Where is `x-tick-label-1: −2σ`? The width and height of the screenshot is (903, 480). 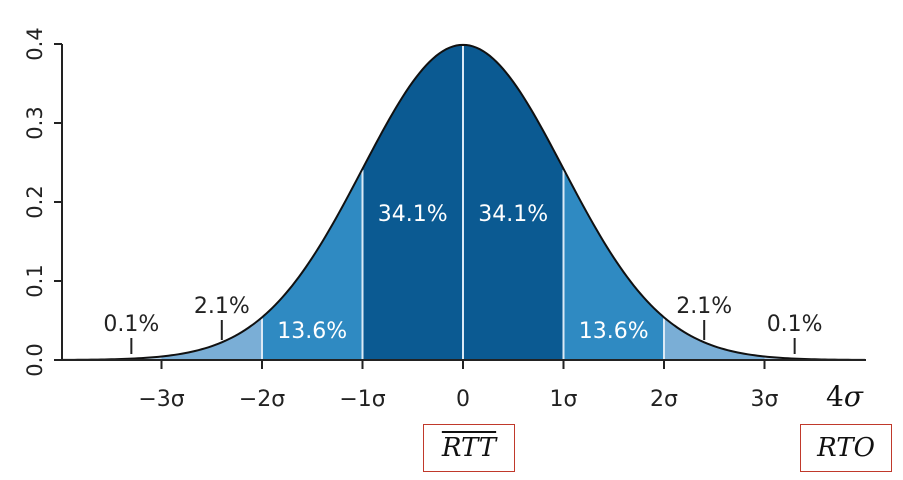 x-tick-label-1: −2σ is located at coordinates (262, 399).